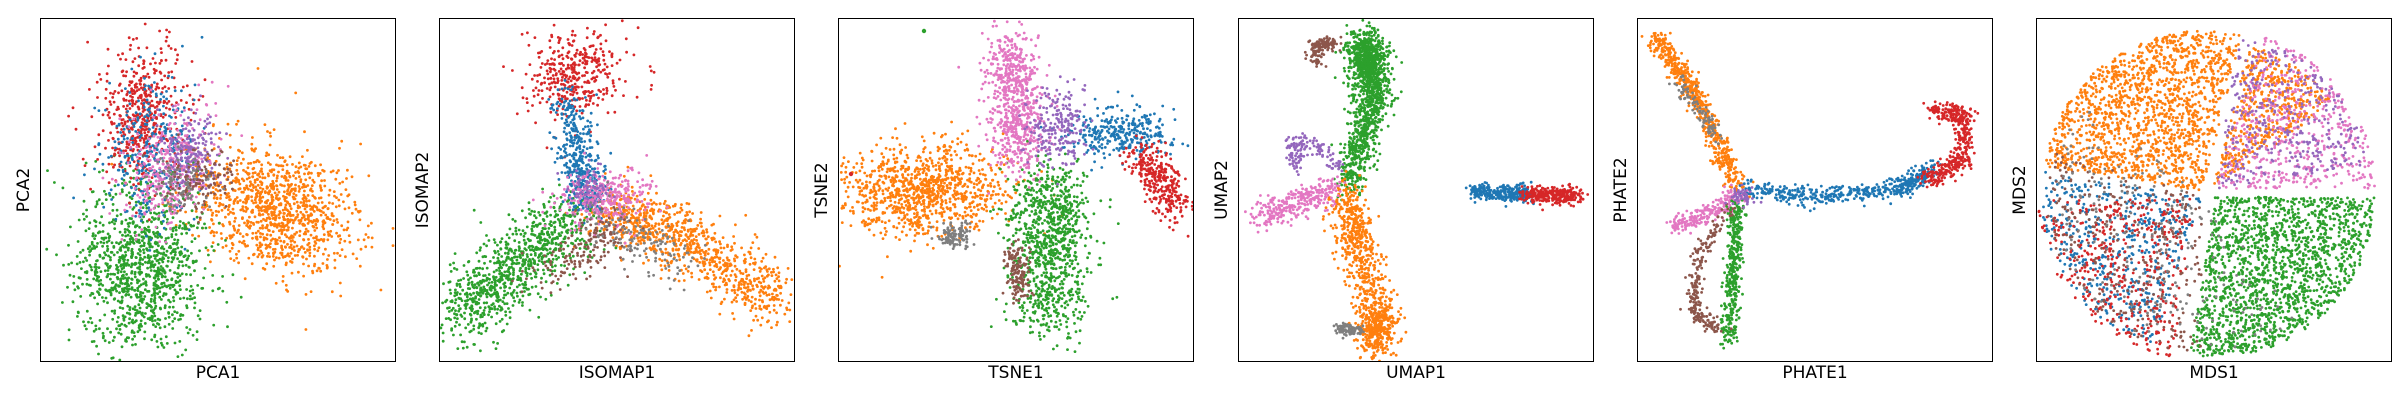 The height and width of the screenshot is (400, 2400). What do you see at coordinates (140, 143) in the screenshot?
I see `point-cluster` at bounding box center [140, 143].